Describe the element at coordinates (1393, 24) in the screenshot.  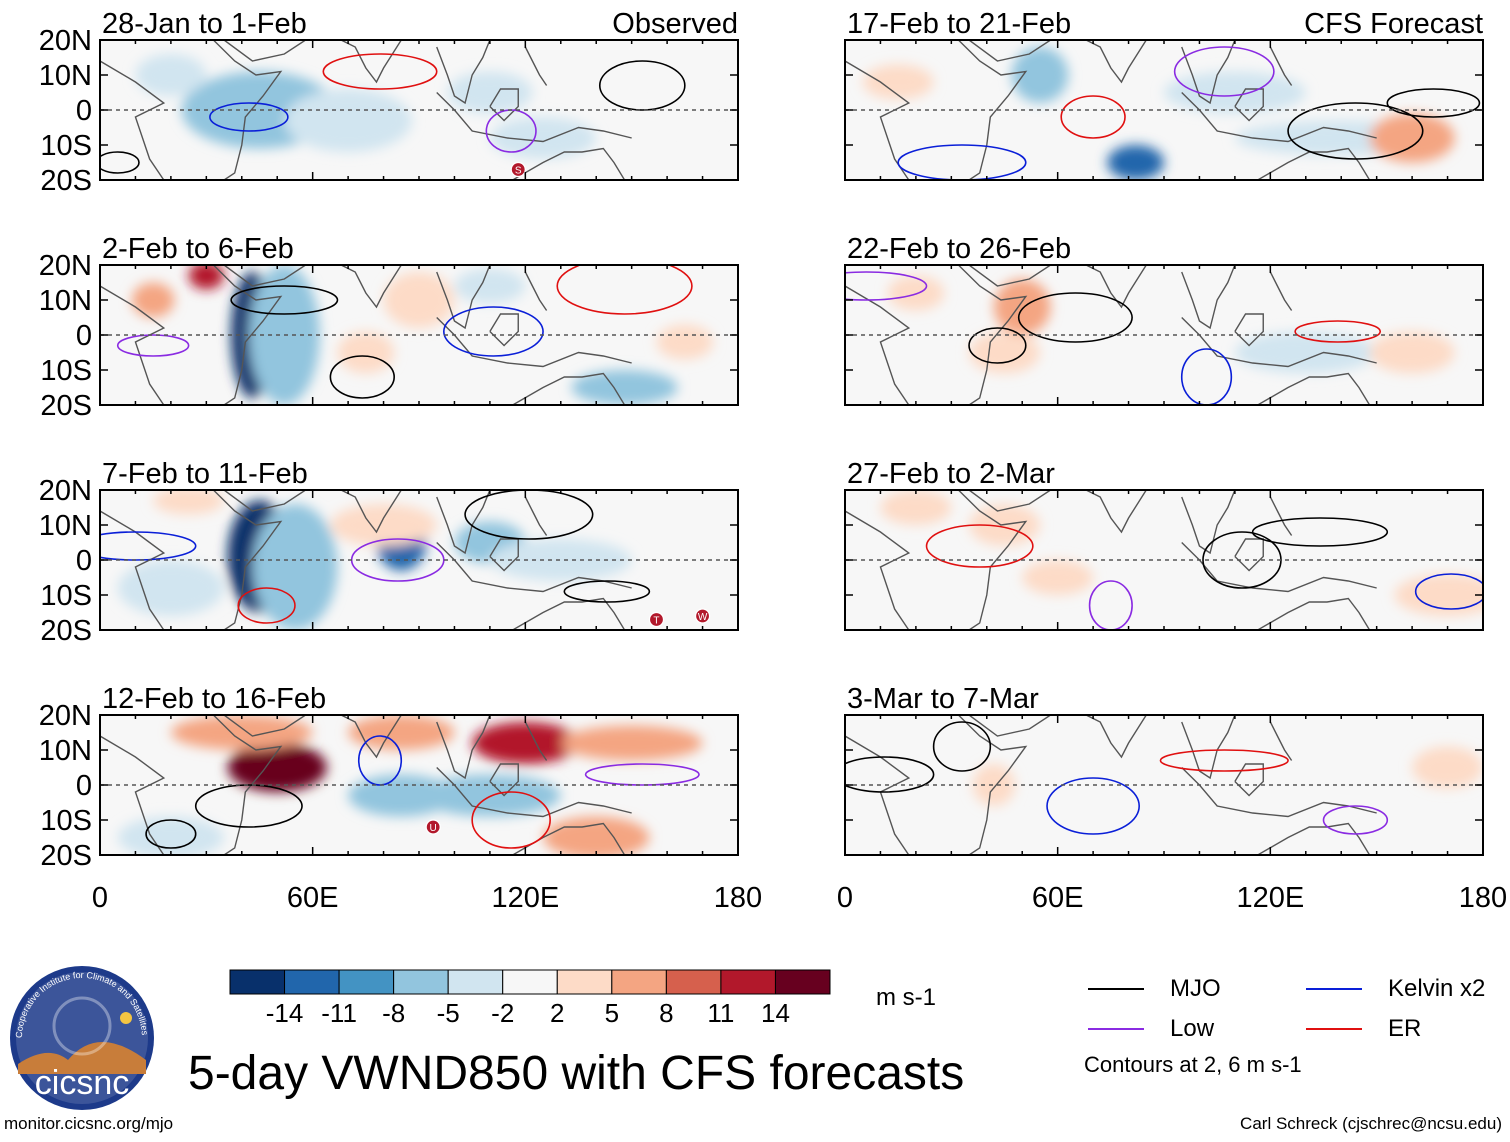
I see `column-header: CFS Forecast` at that location.